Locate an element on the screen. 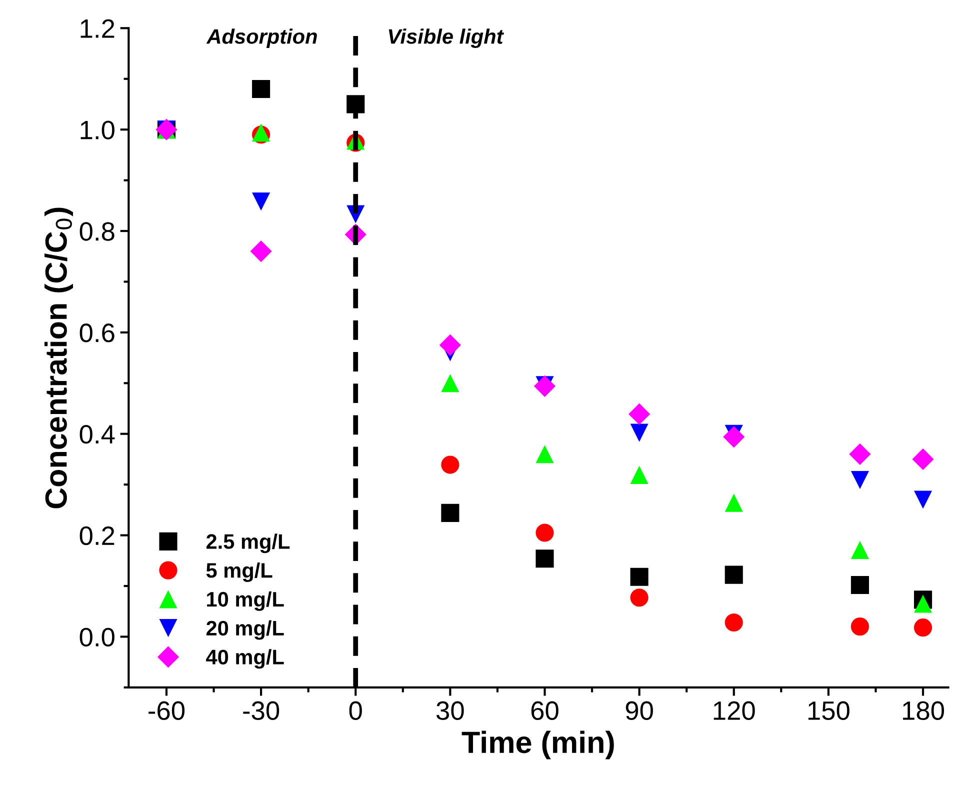  y-tick-label: 0.8 is located at coordinates (97, 231).